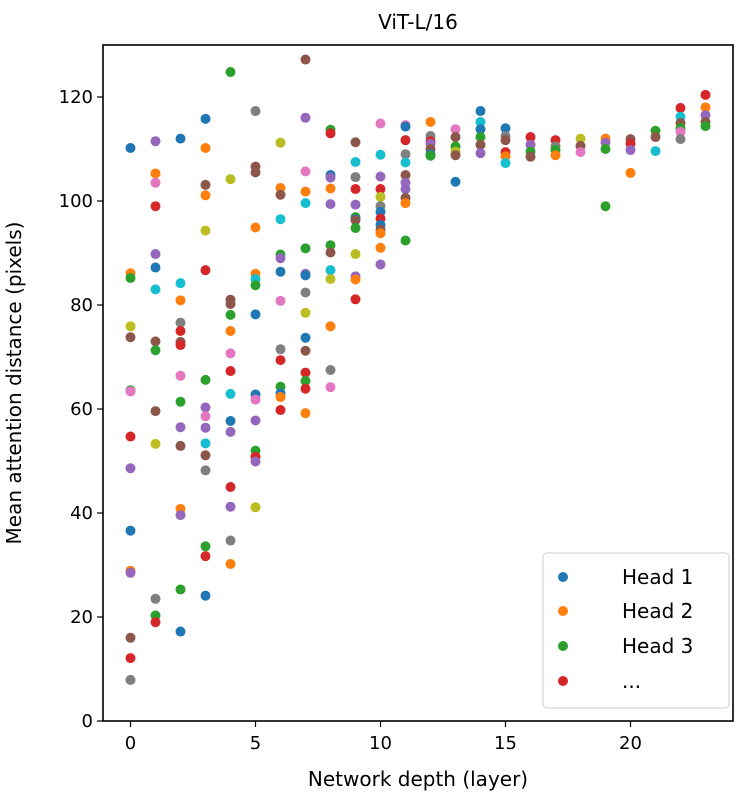  I want to click on legend-box, so click(636, 630).